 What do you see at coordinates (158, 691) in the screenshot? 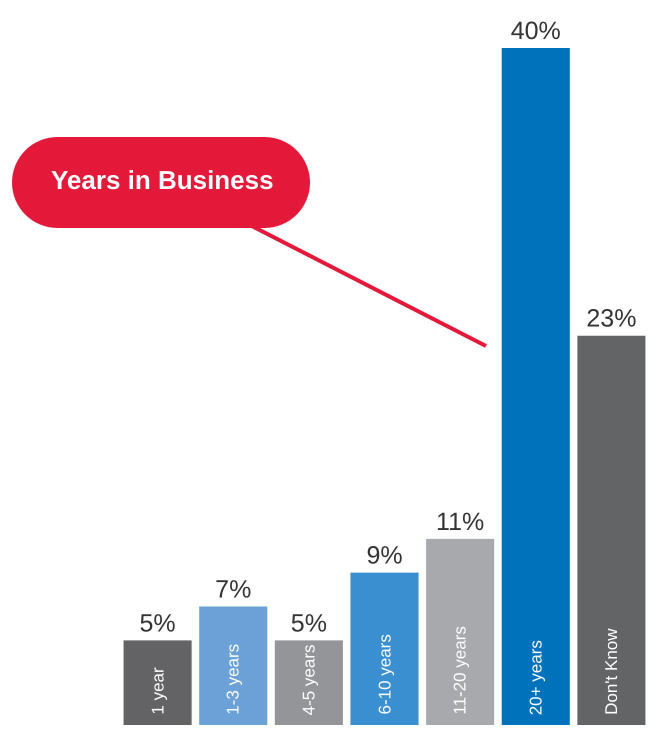
I see `x-tick-label: 1 year` at bounding box center [158, 691].